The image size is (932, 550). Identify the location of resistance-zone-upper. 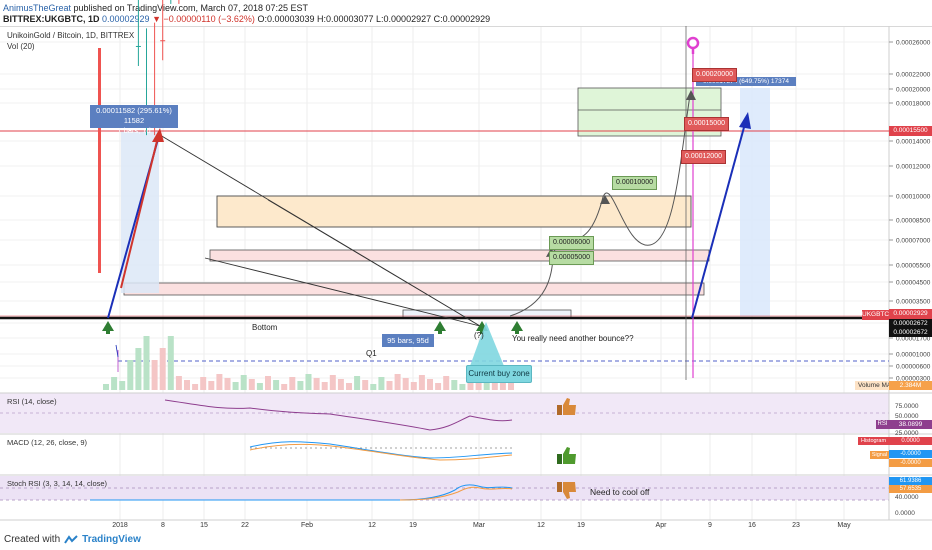
(454, 211).